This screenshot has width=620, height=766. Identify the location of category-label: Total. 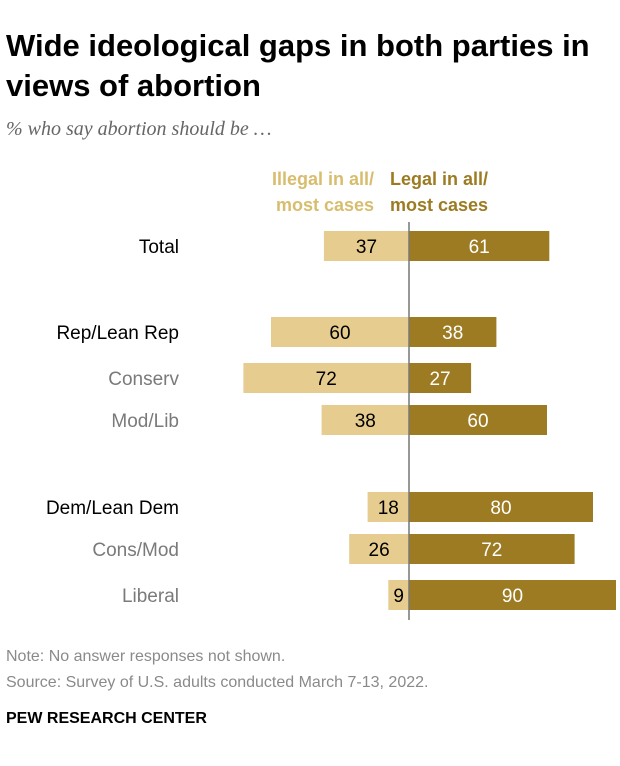
(159, 247).